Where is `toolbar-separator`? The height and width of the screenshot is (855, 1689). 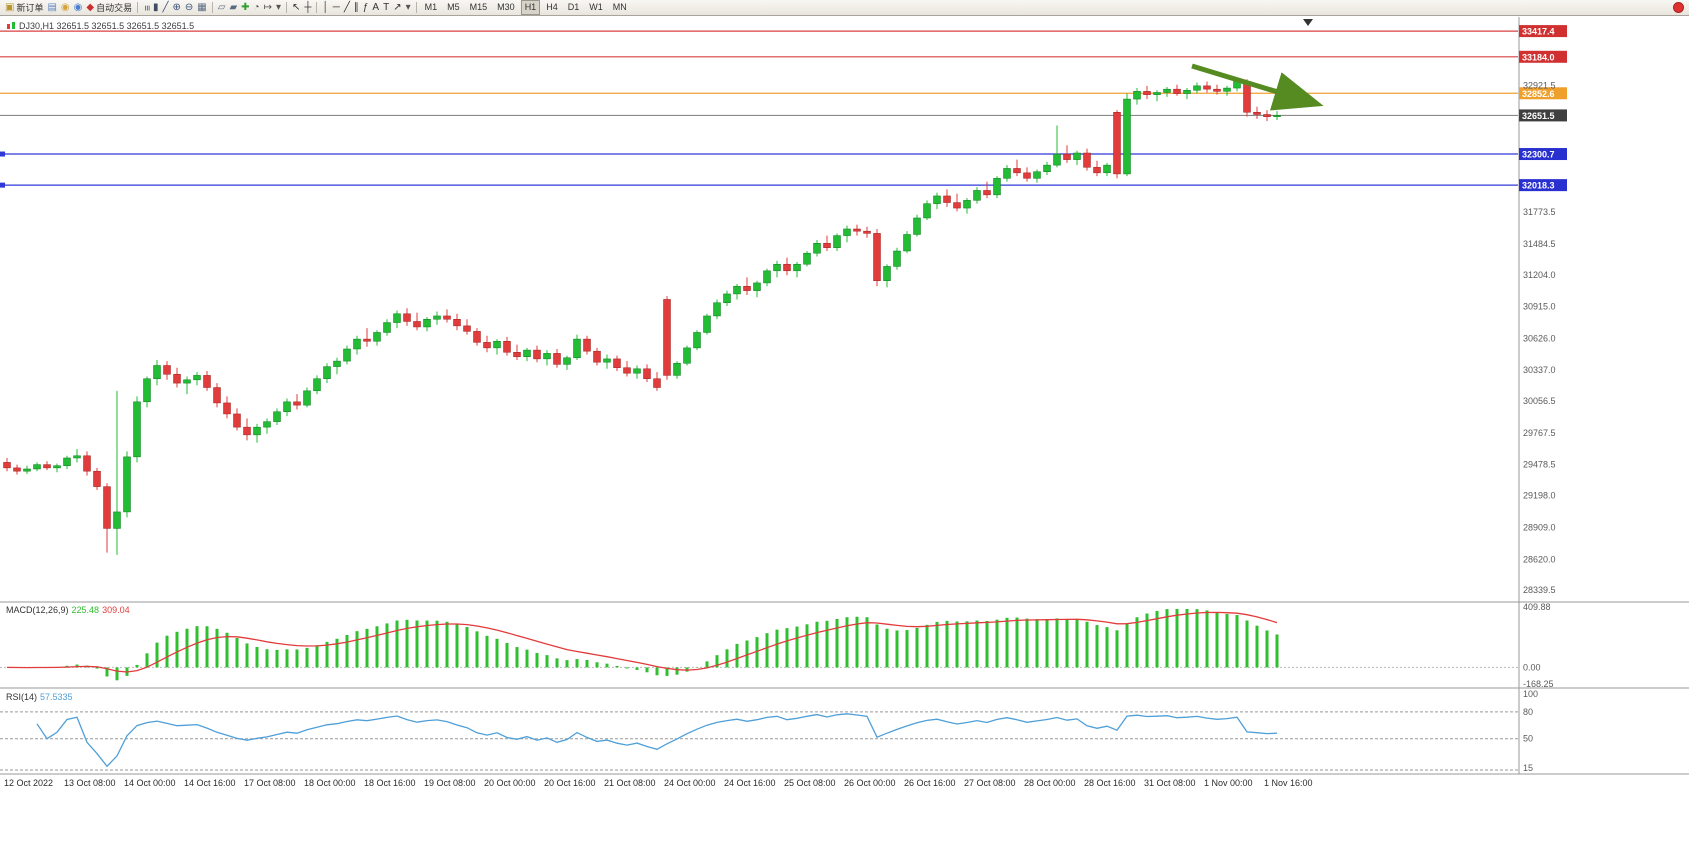
toolbar-separator is located at coordinates (212, 7).